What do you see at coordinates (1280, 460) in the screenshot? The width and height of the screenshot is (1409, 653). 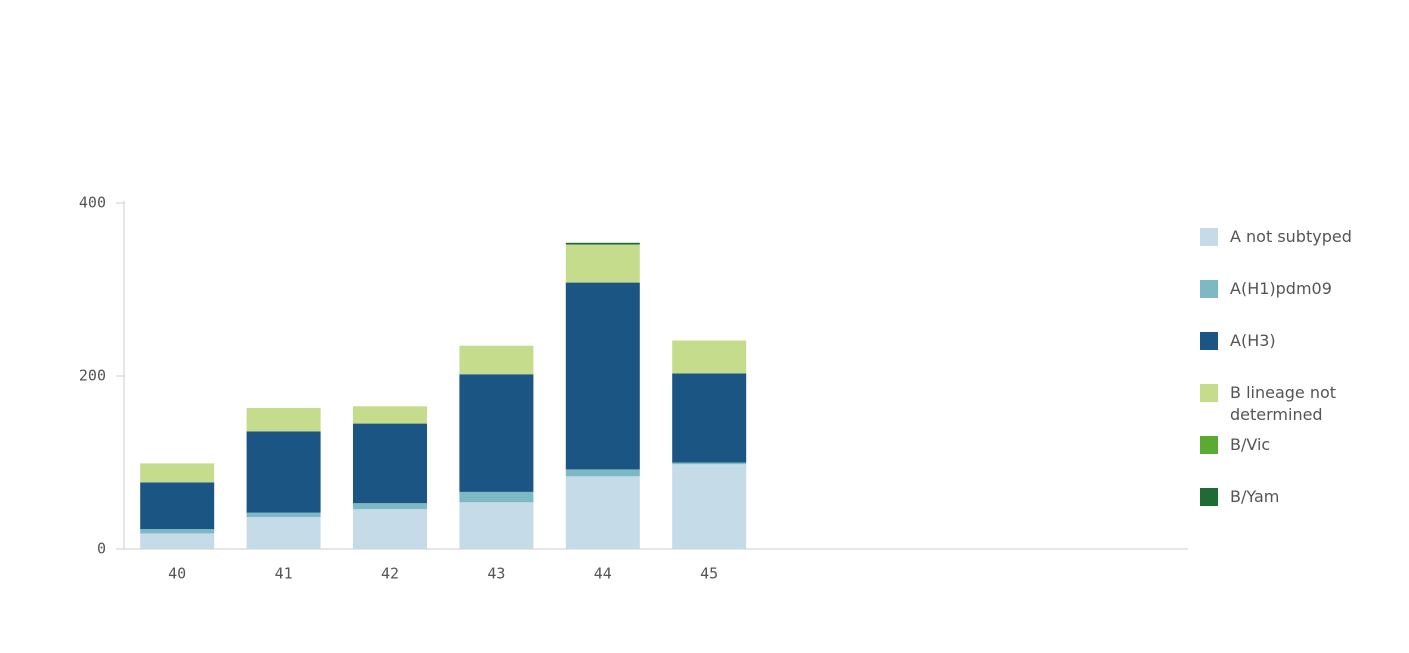 I see `legend-item: B/Vic` at bounding box center [1280, 460].